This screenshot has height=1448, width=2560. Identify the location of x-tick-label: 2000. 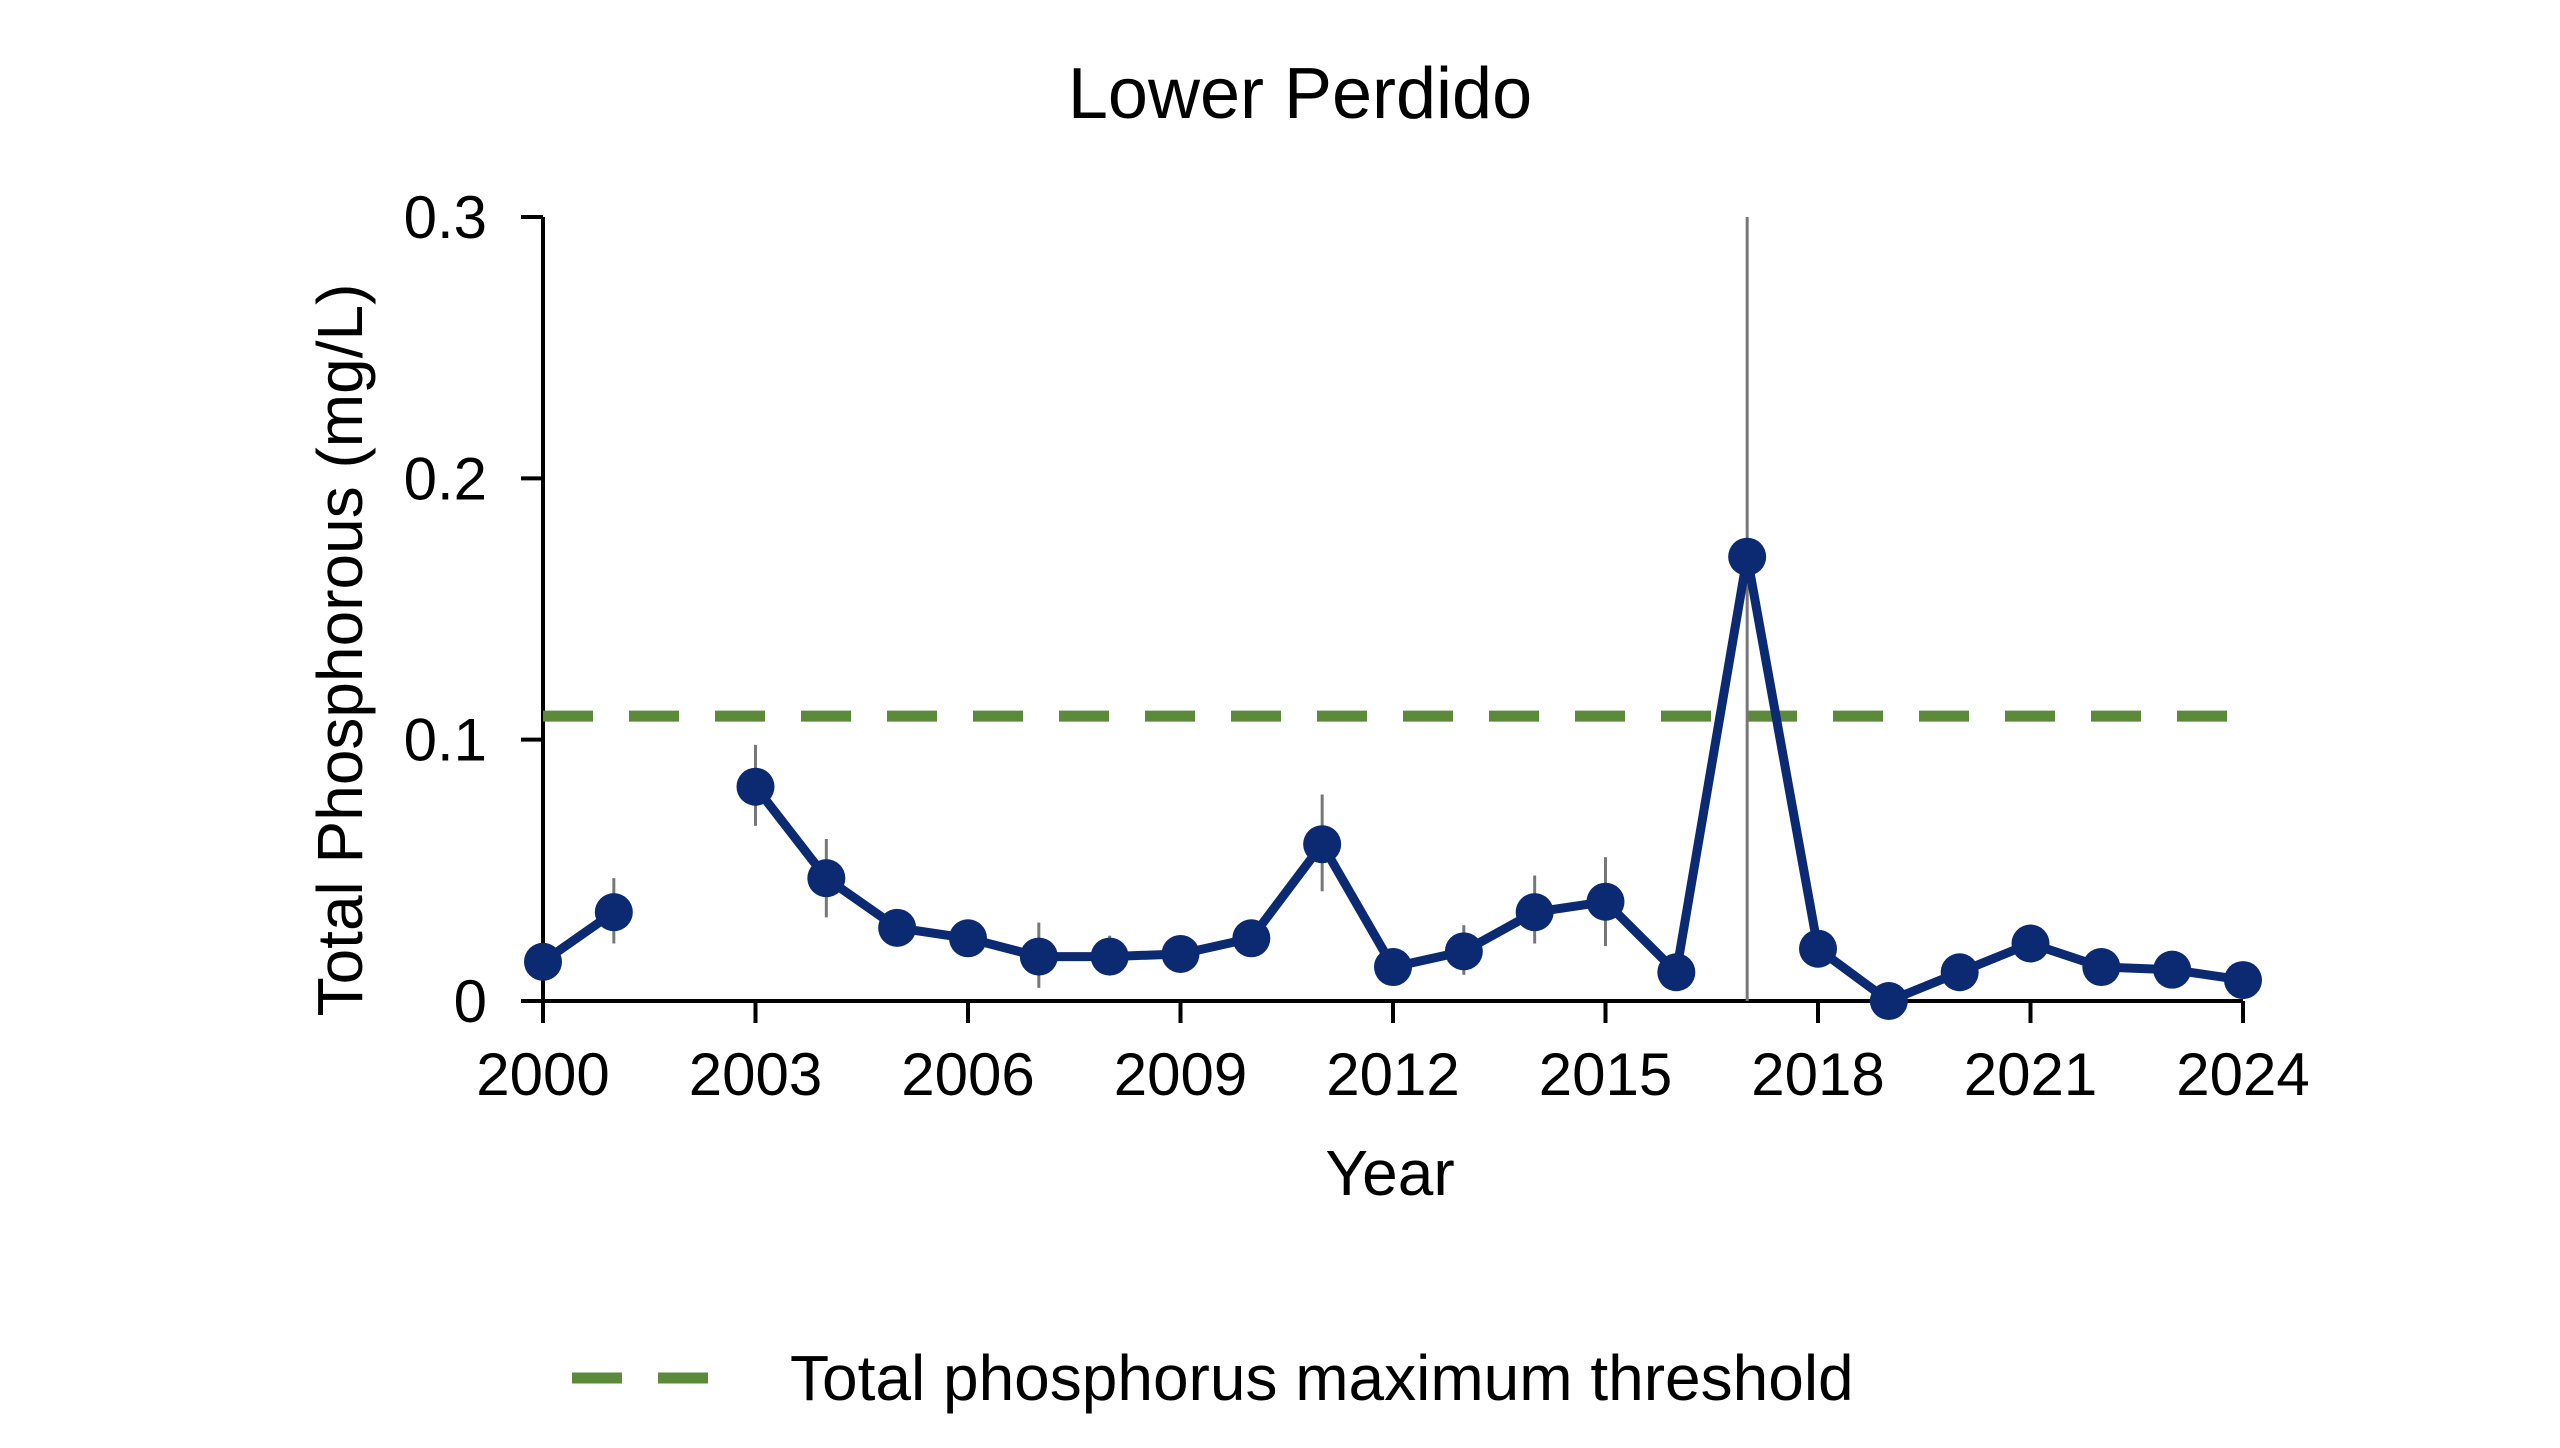
(542, 1074).